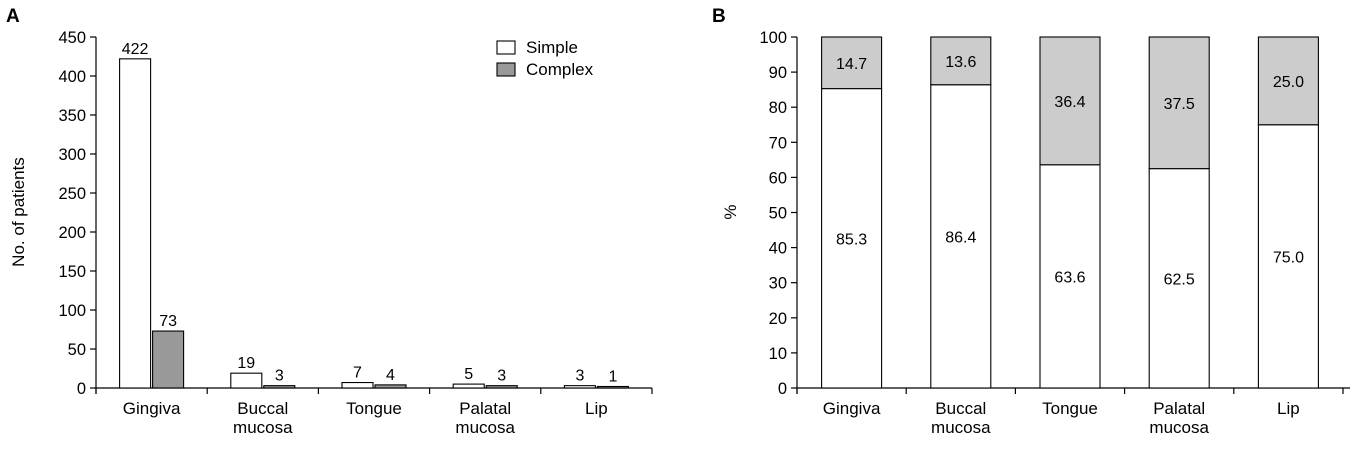 The height and width of the screenshot is (451, 1353). What do you see at coordinates (279, 387) in the screenshot?
I see `a-bar-complex-buccal-mucosa` at bounding box center [279, 387].